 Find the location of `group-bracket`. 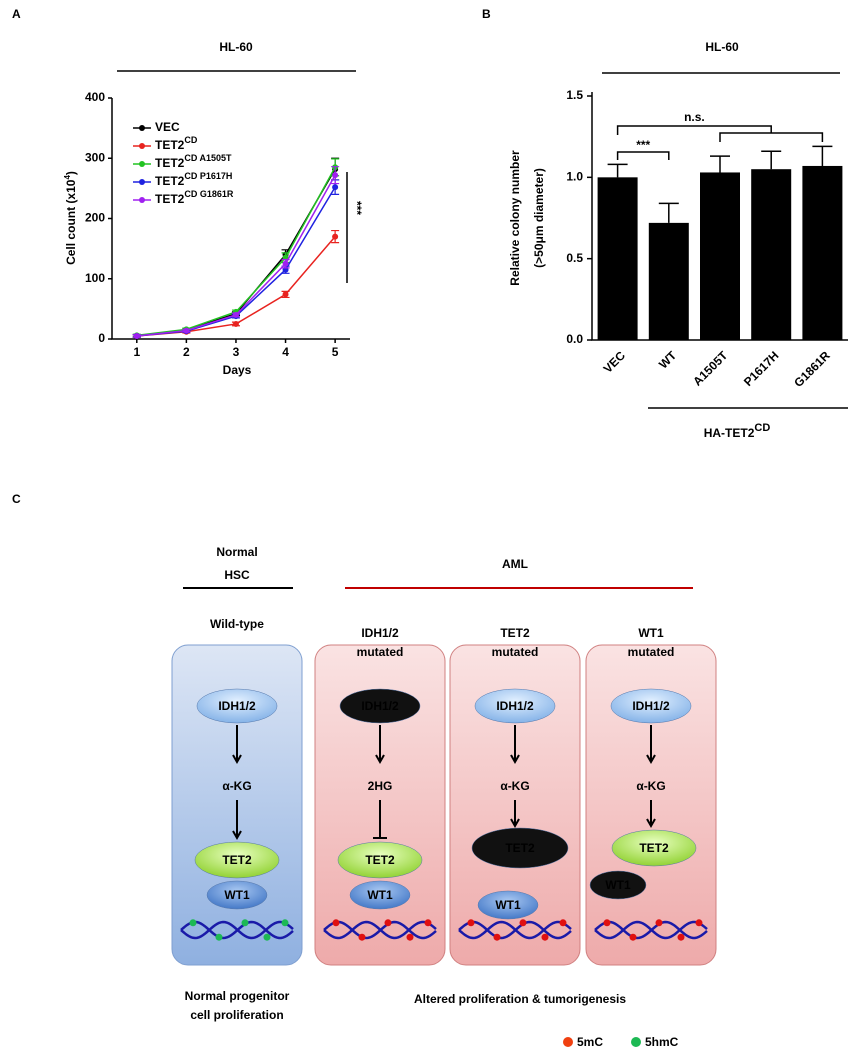

group-bracket is located at coordinates (771, 137).